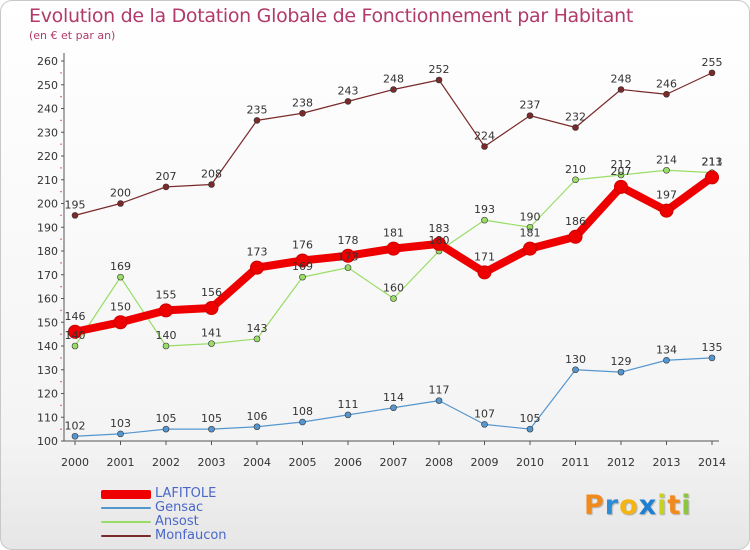 This screenshot has height=550, width=750. Describe the element at coordinates (120, 423) in the screenshot. I see `data-label: 103` at that location.